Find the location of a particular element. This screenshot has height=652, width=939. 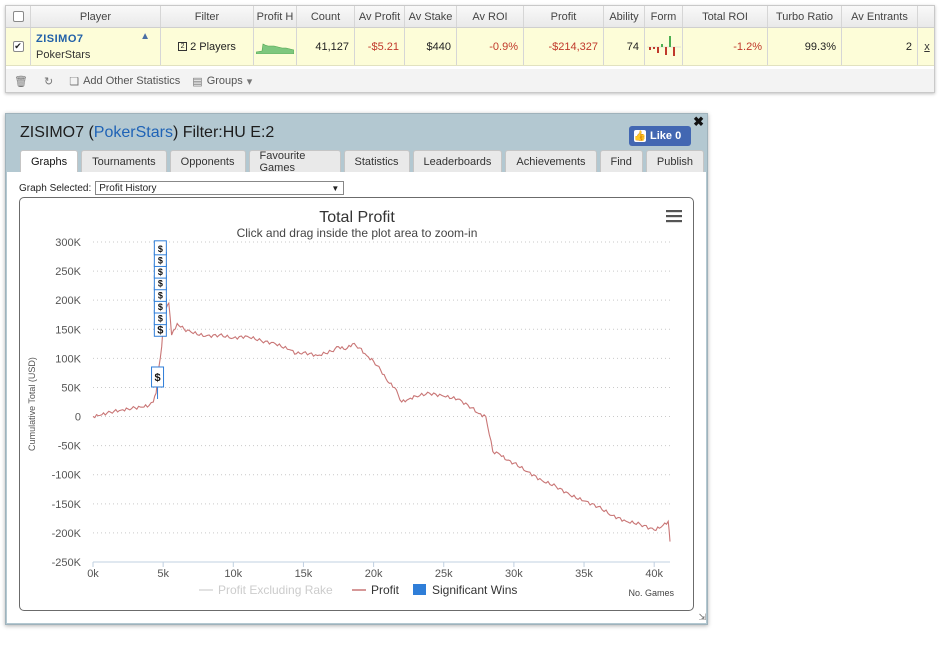

filter-cell: 2 2 Players is located at coordinates (207, 46).